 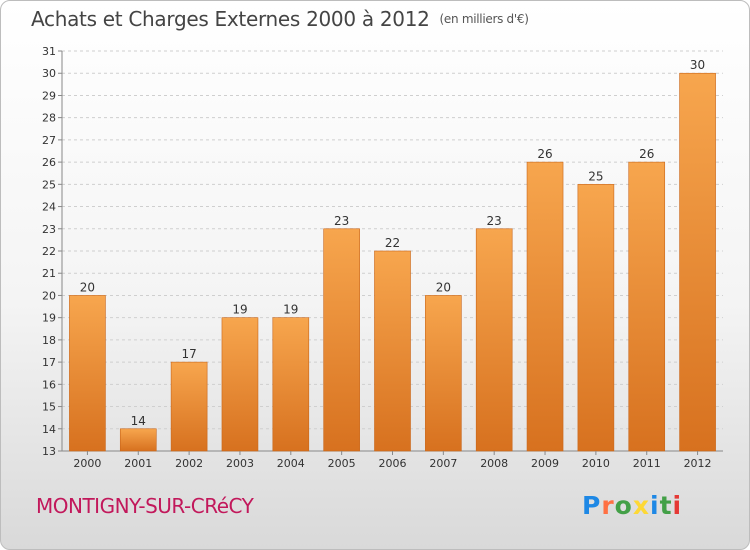 What do you see at coordinates (145, 506) in the screenshot?
I see `commune-name: MONTIGNY-SUR-CRéCY` at bounding box center [145, 506].